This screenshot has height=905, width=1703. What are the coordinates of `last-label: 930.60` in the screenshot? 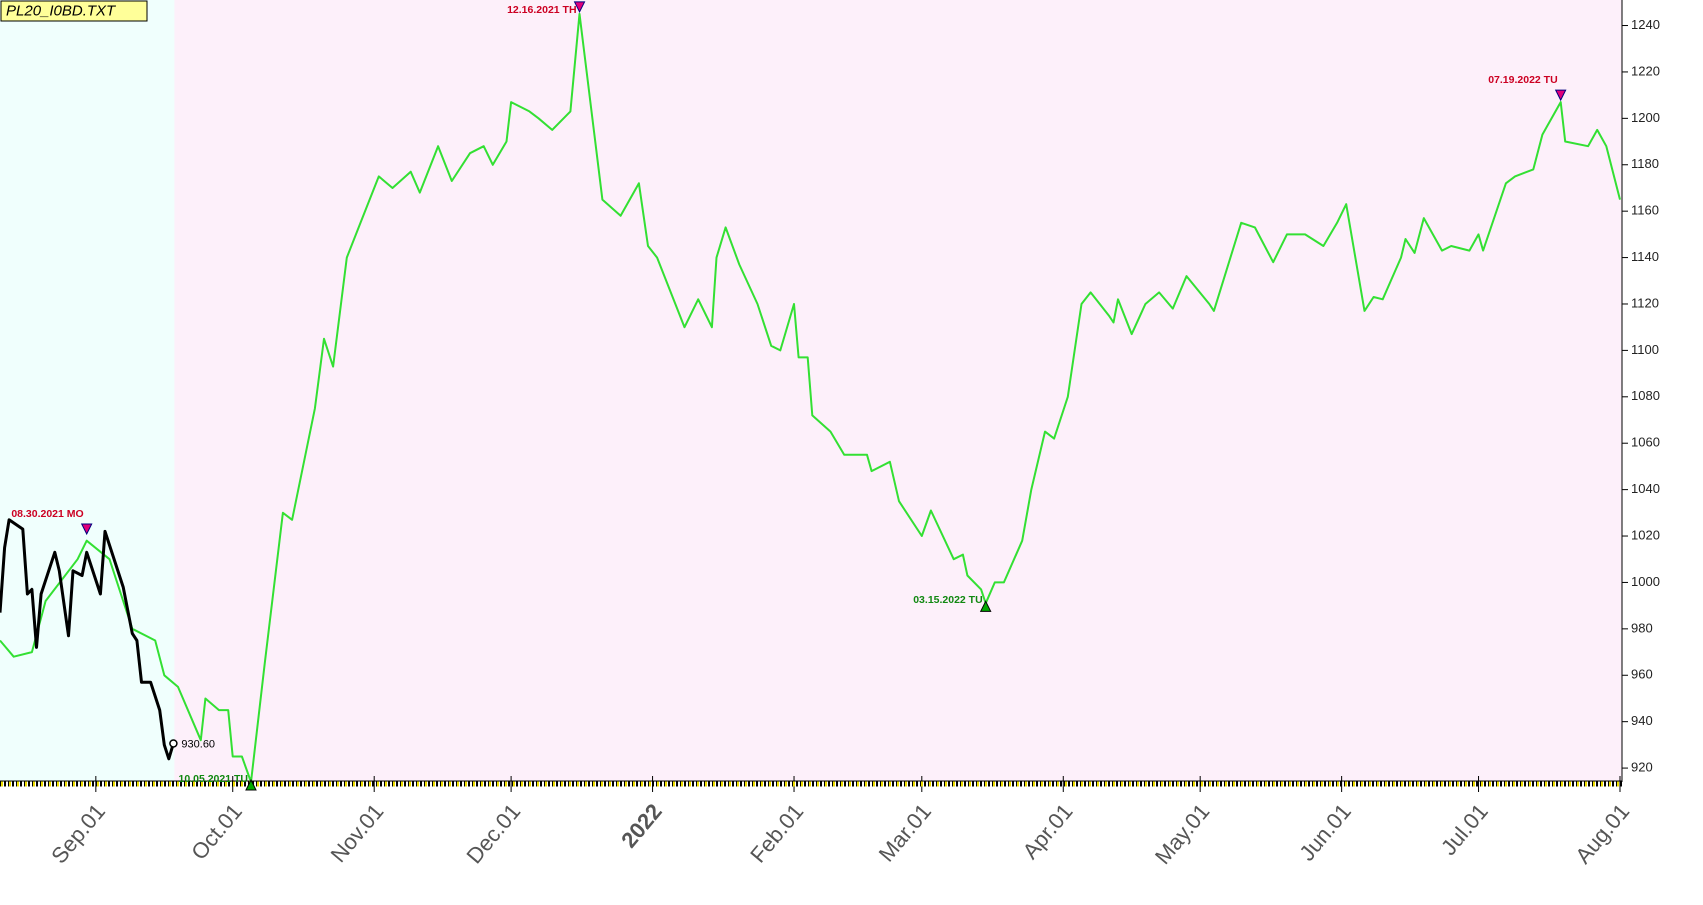 It's located at (198, 744).